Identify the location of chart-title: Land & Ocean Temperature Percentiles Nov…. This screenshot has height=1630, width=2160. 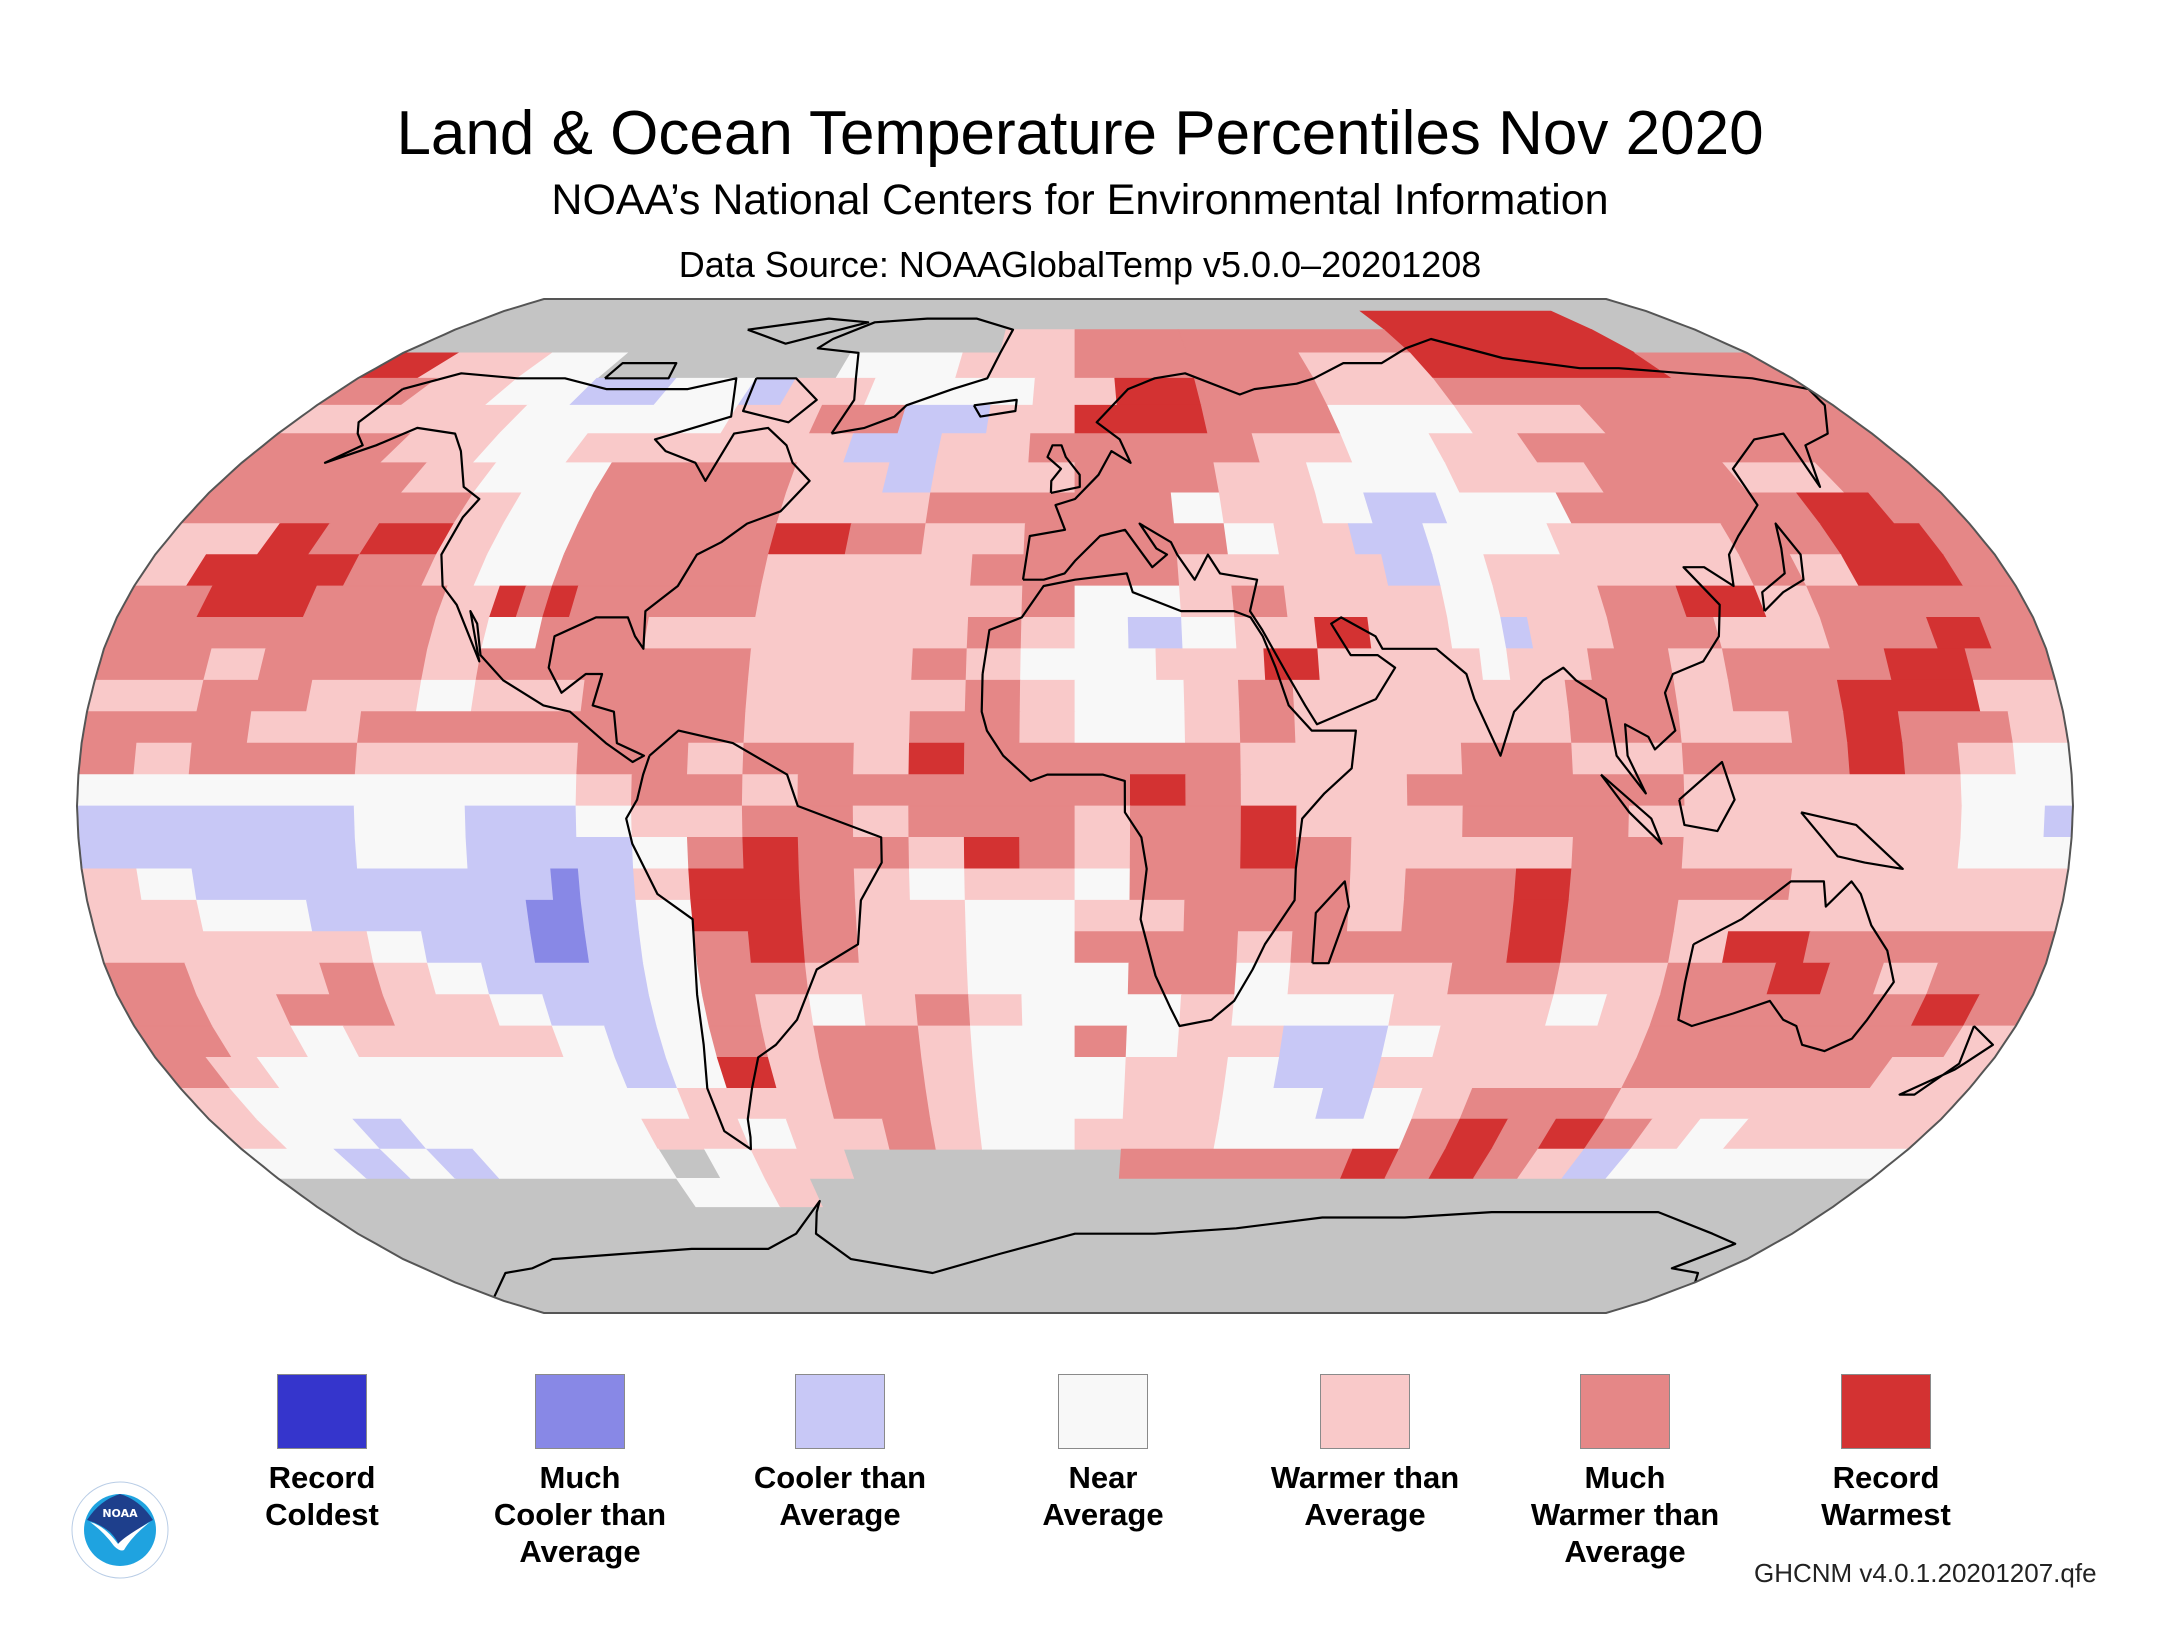
(1080, 133).